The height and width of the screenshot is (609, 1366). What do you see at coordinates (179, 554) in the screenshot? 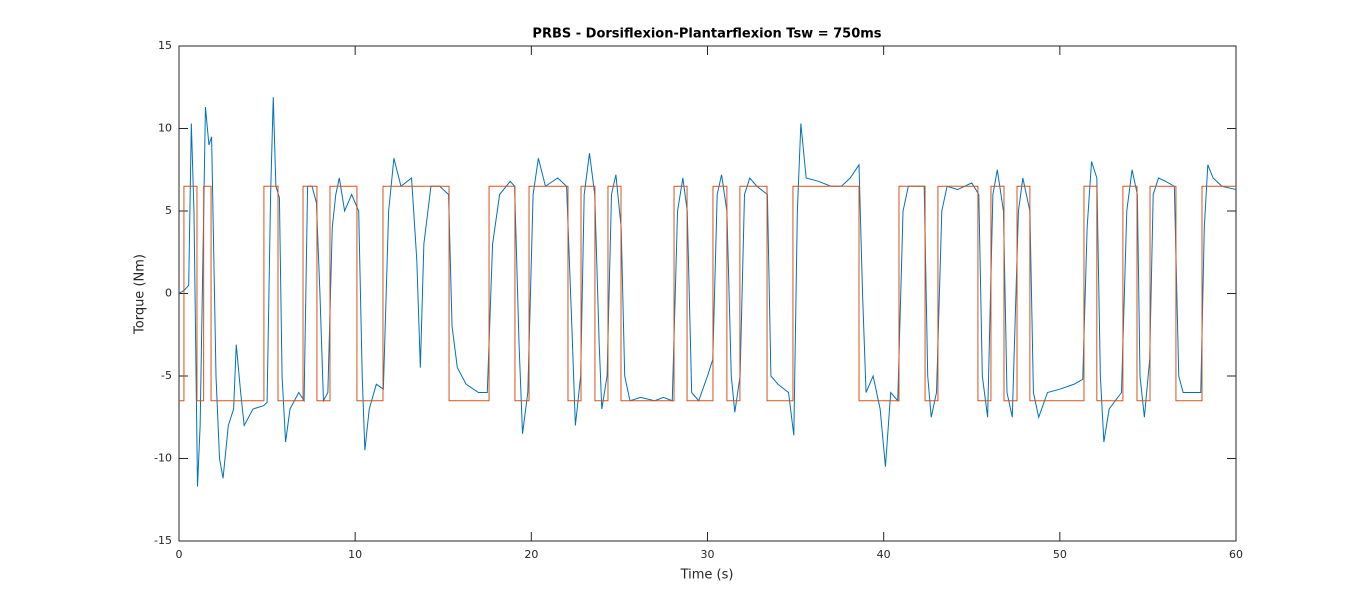
I see `x-tick-label: 0` at bounding box center [179, 554].